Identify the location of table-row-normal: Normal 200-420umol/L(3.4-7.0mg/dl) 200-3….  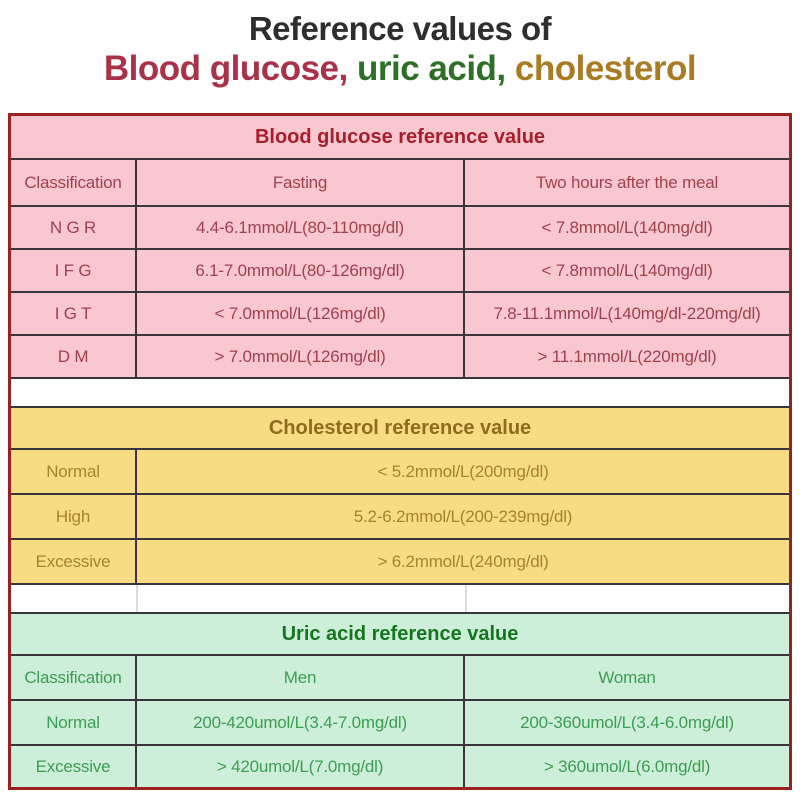
(400, 723).